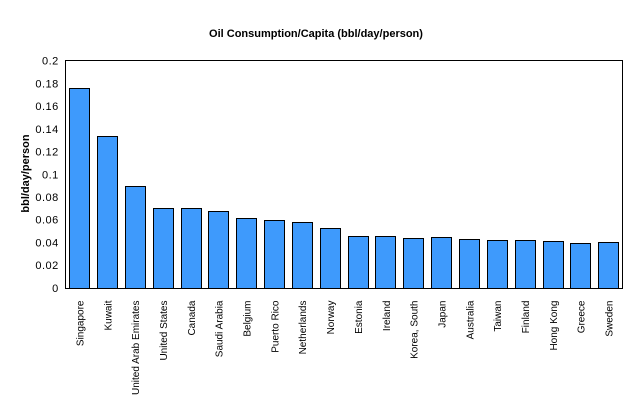 This screenshot has height=419, width=636. Describe the element at coordinates (248, 319) in the screenshot. I see `svg-text: Belgium` at that location.